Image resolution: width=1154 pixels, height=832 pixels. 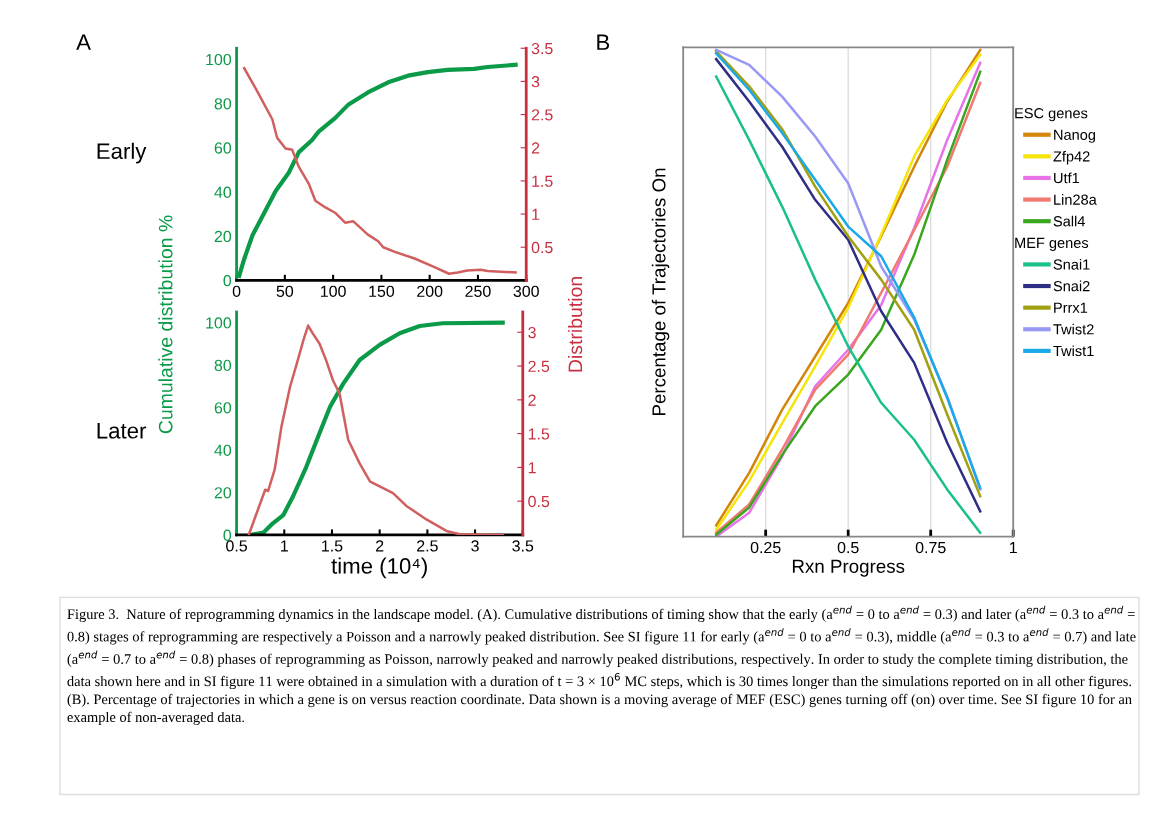 I want to click on legend-label: Lin28a, so click(x=1075, y=199).